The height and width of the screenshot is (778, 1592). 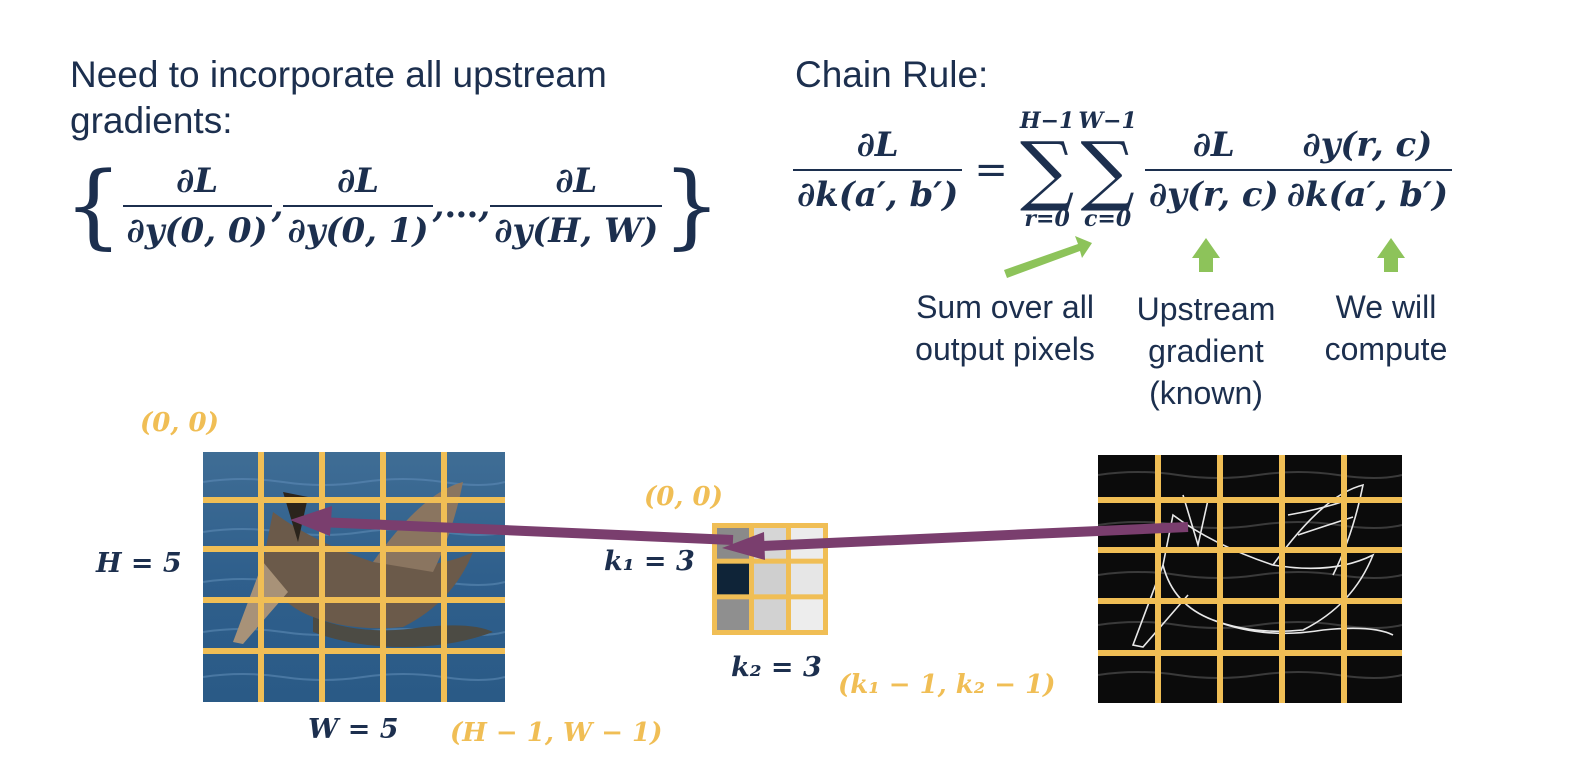 I want to click on sum-c-lower: c=0, so click(x=1108, y=219).